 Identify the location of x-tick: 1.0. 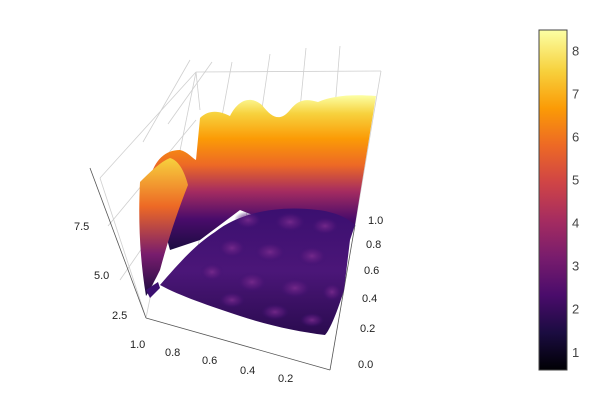
(137, 345).